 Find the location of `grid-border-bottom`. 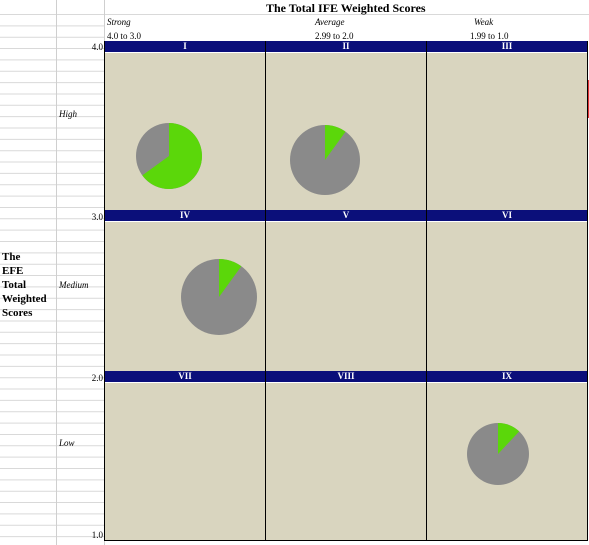

grid-border-bottom is located at coordinates (346, 540).